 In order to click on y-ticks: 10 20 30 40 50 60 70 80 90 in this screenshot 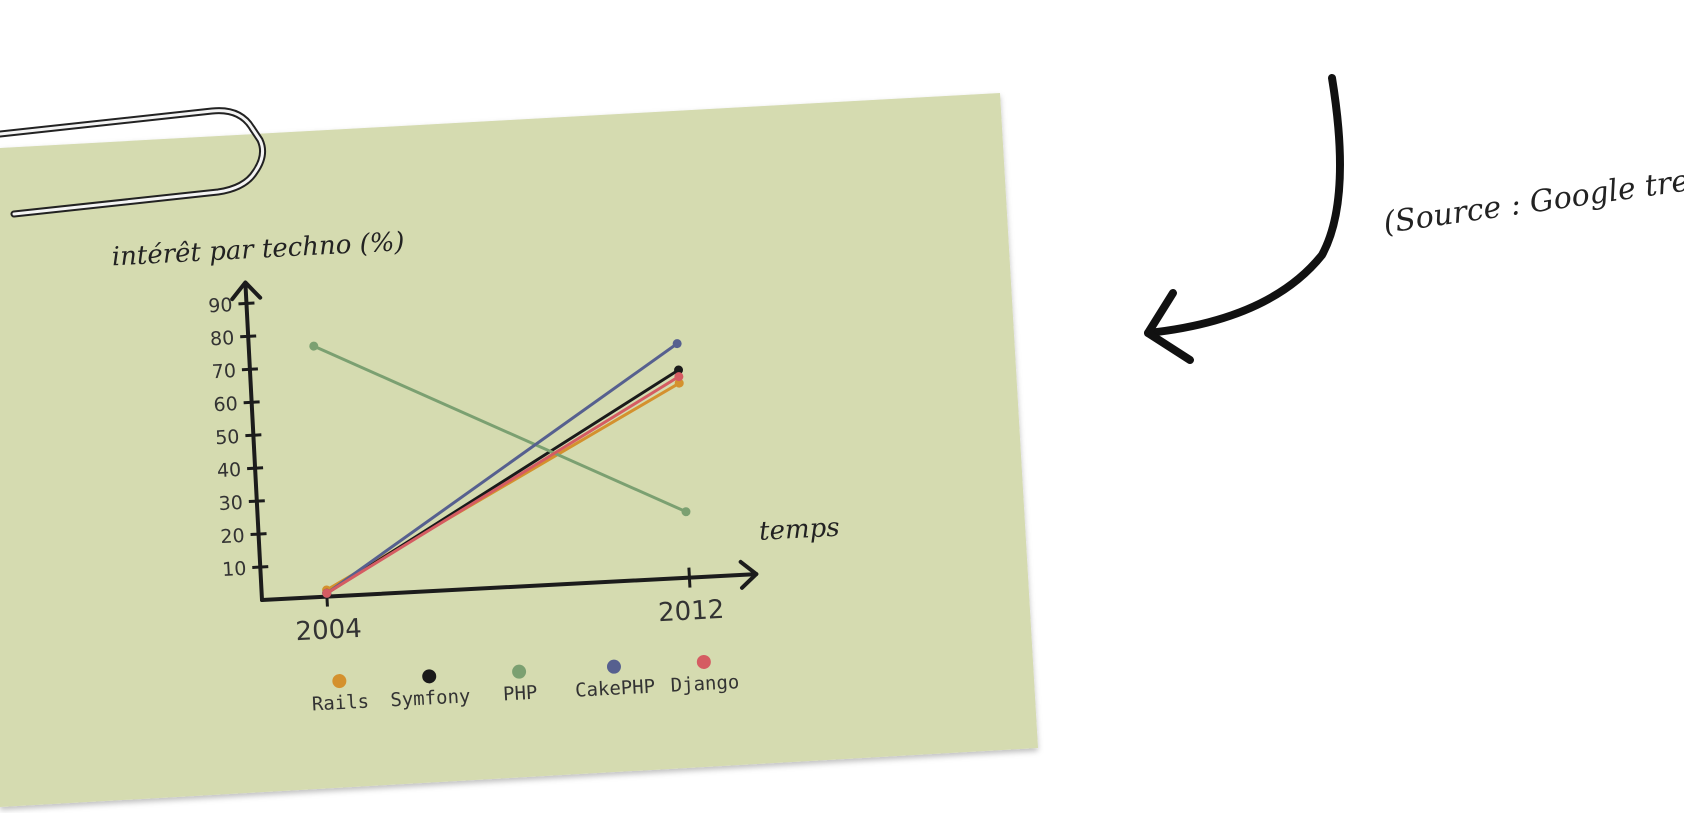, I will do `click(238, 437)`.